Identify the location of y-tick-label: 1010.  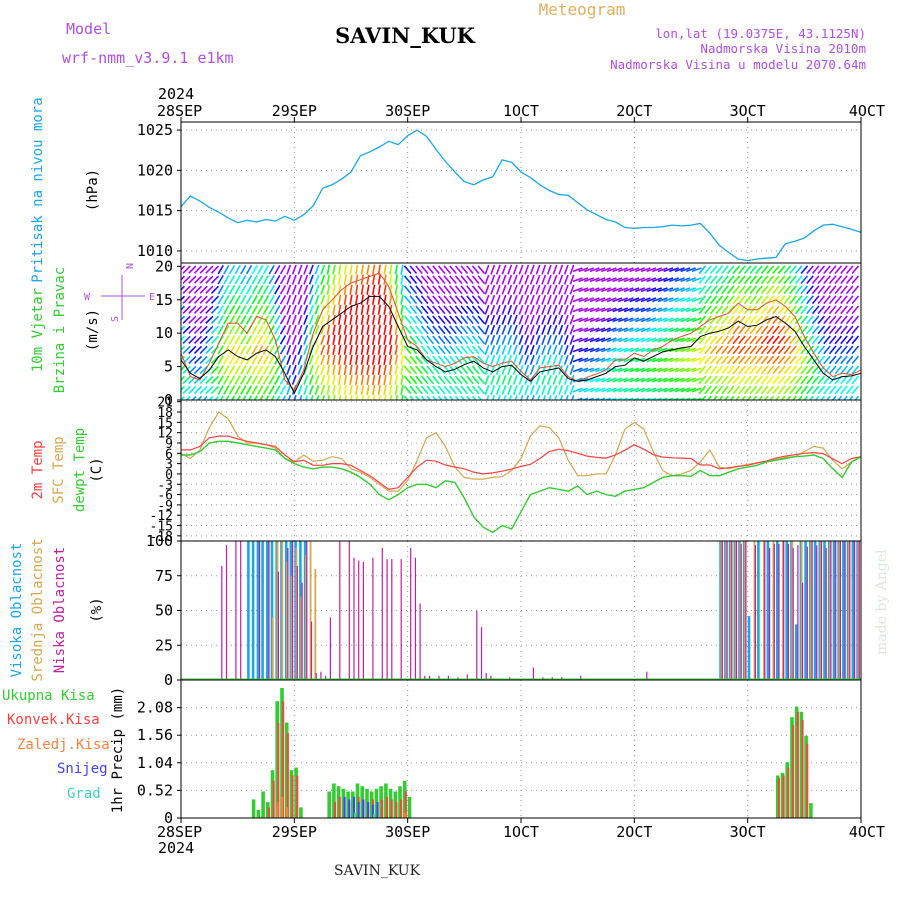
(155, 251).